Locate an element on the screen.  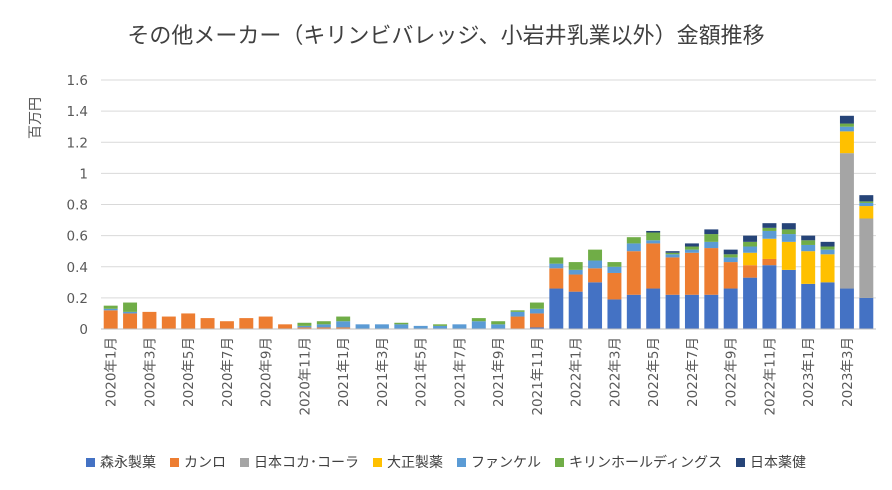
legend-item: 日本薬健 is located at coordinates (771, 462).